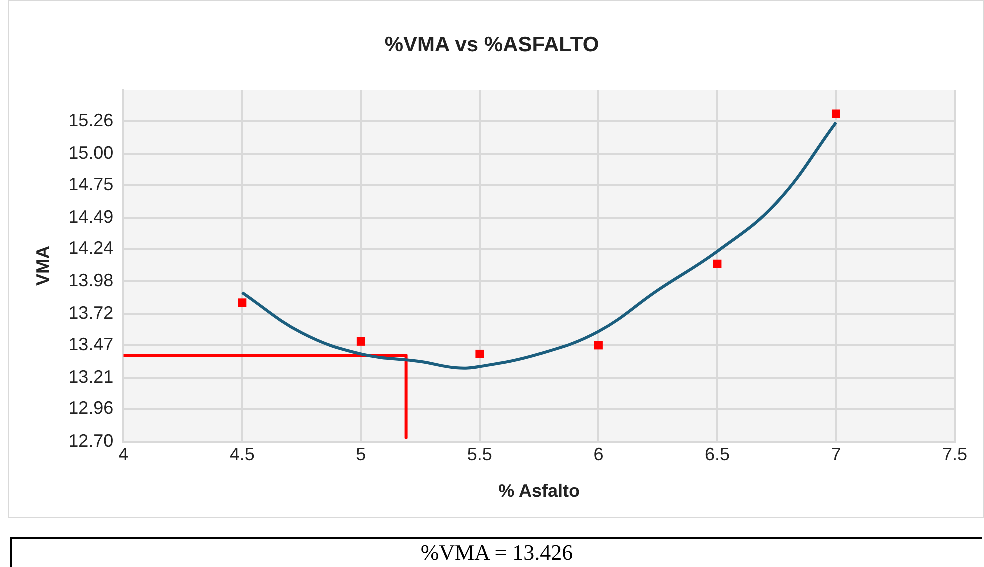 This screenshot has height=567, width=984. What do you see at coordinates (91, 280) in the screenshot?
I see `y-tick-label: 13.98` at bounding box center [91, 280].